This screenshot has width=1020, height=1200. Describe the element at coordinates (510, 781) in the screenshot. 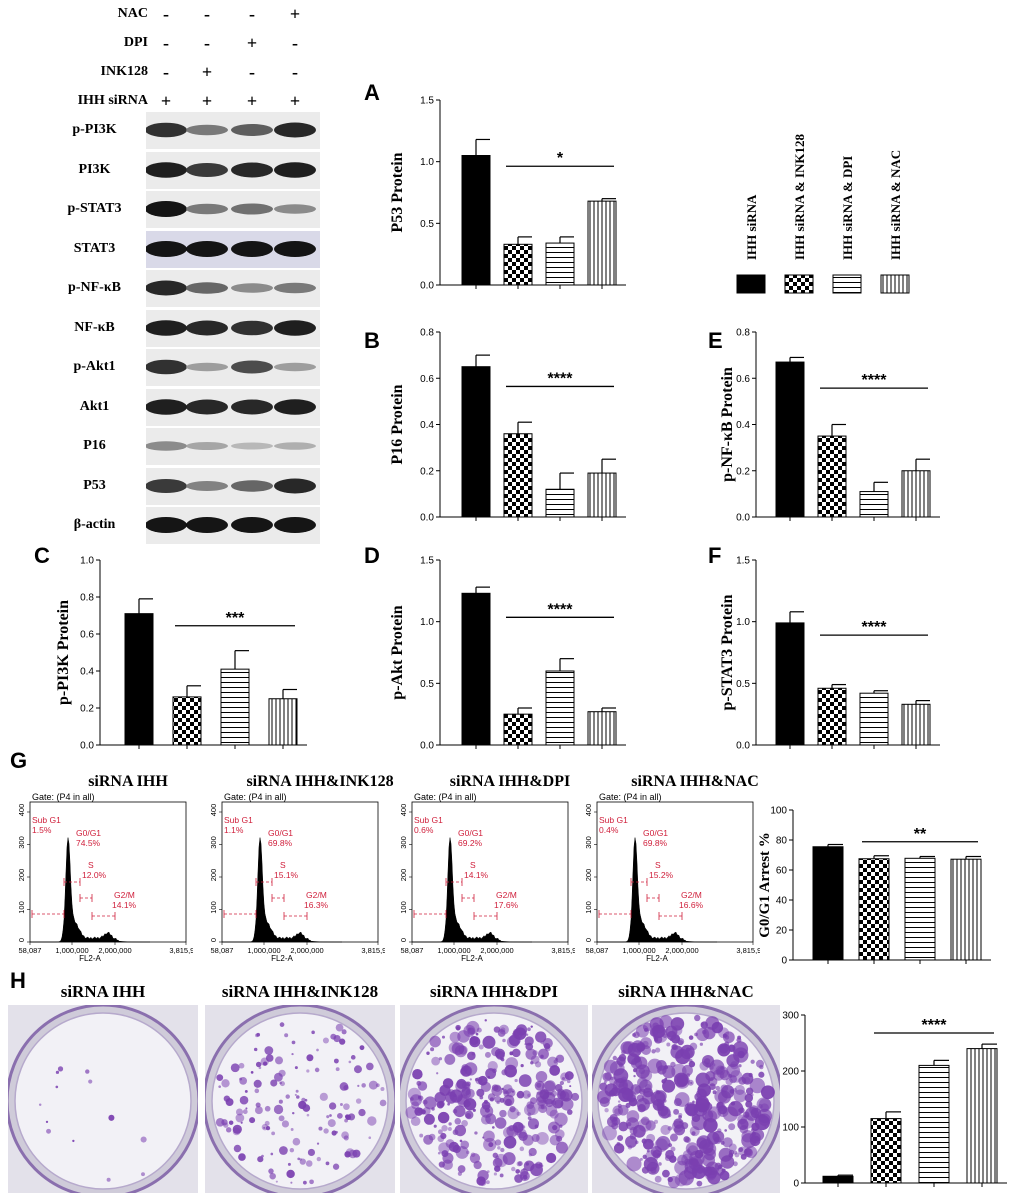

I see `flow-plot-title: siRNA IHH&DPI` at that location.